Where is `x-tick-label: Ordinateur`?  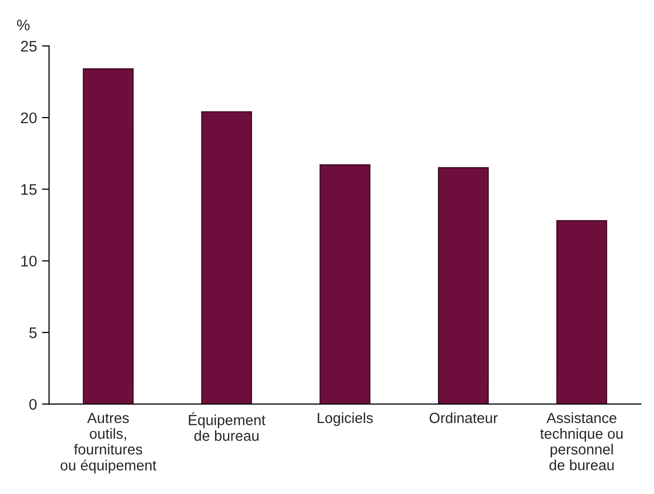 x-tick-label: Ordinateur is located at coordinates (464, 418).